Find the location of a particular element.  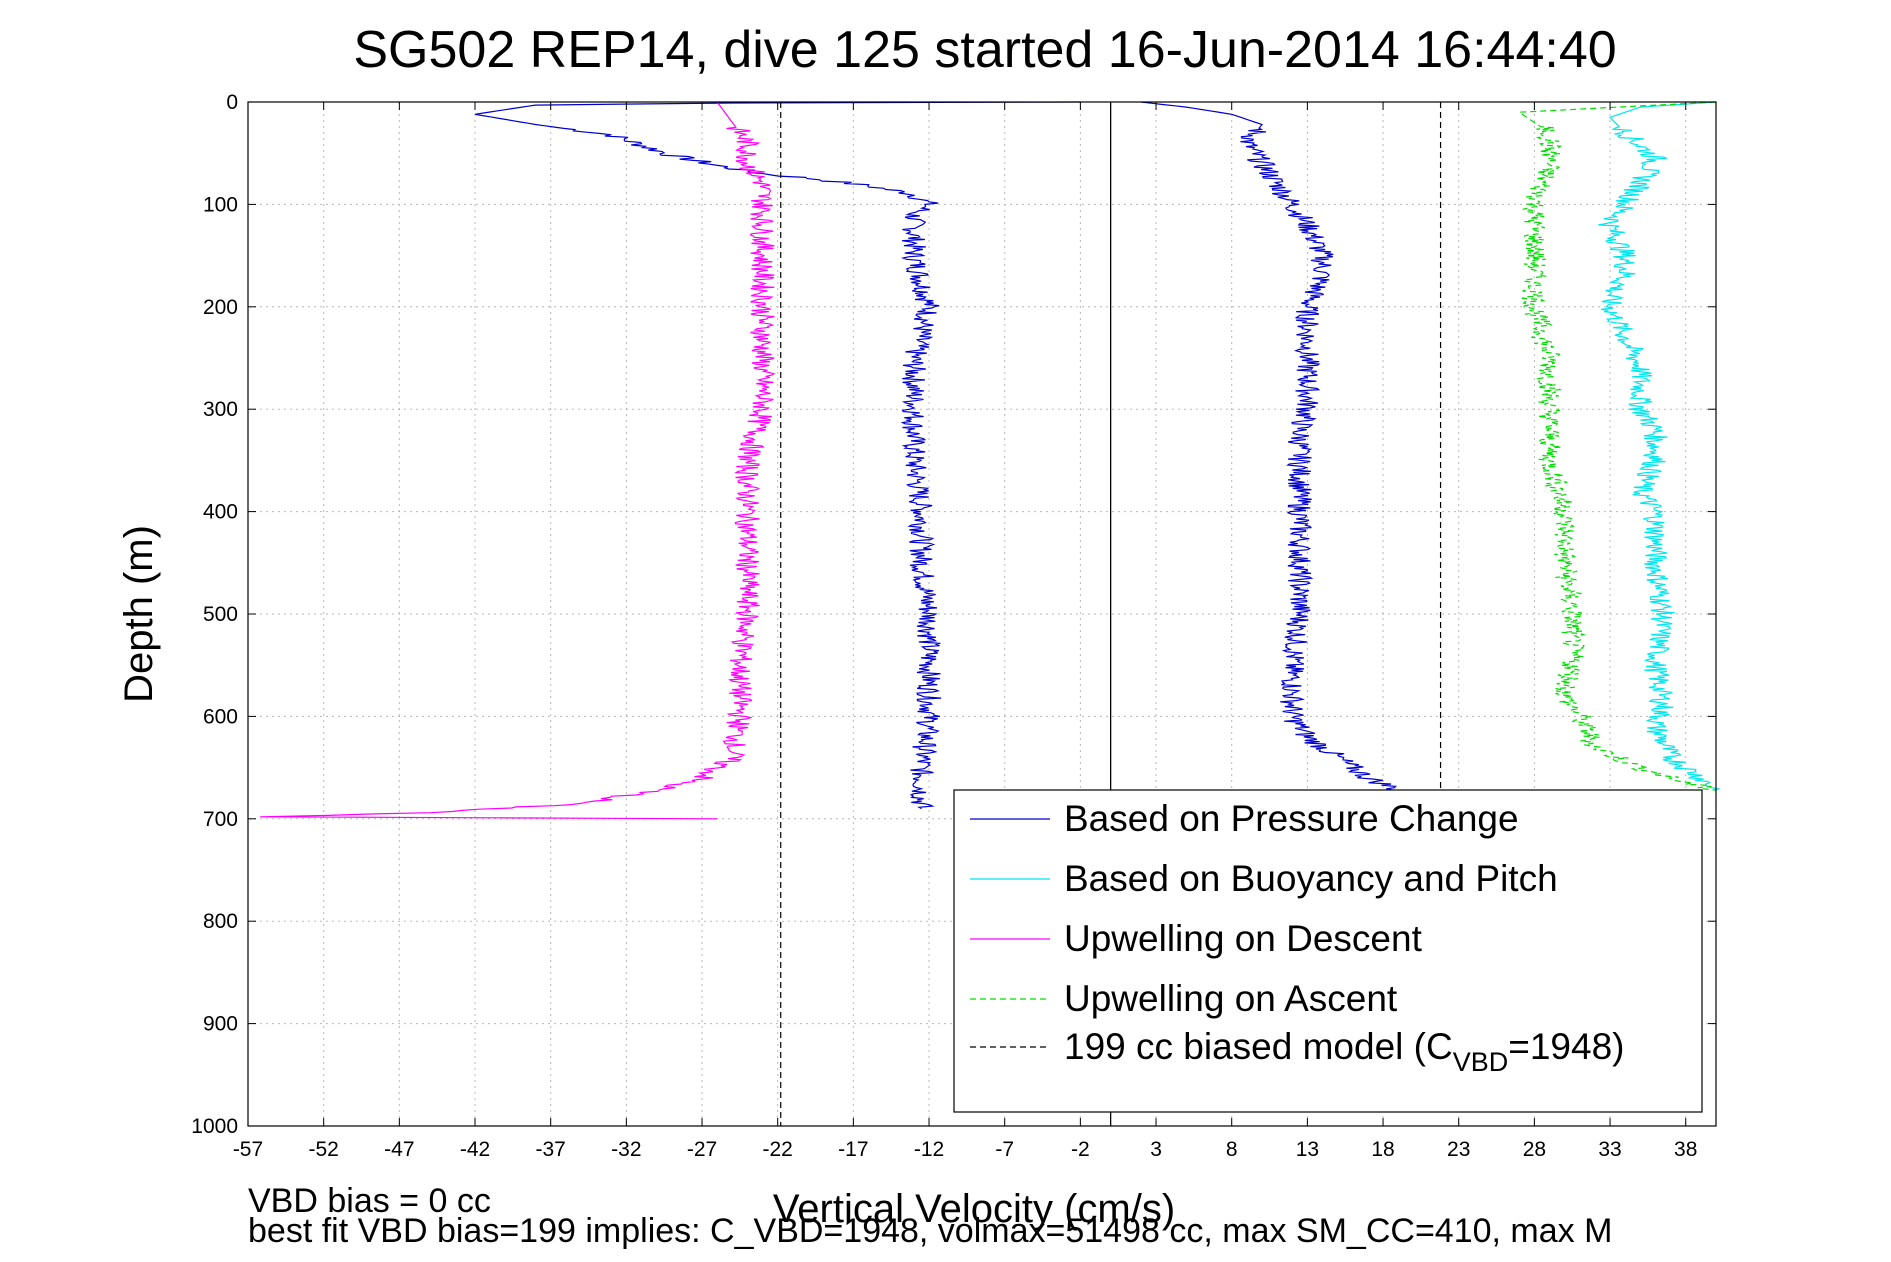

x-tick-label: 3 is located at coordinates (1156, 1149).